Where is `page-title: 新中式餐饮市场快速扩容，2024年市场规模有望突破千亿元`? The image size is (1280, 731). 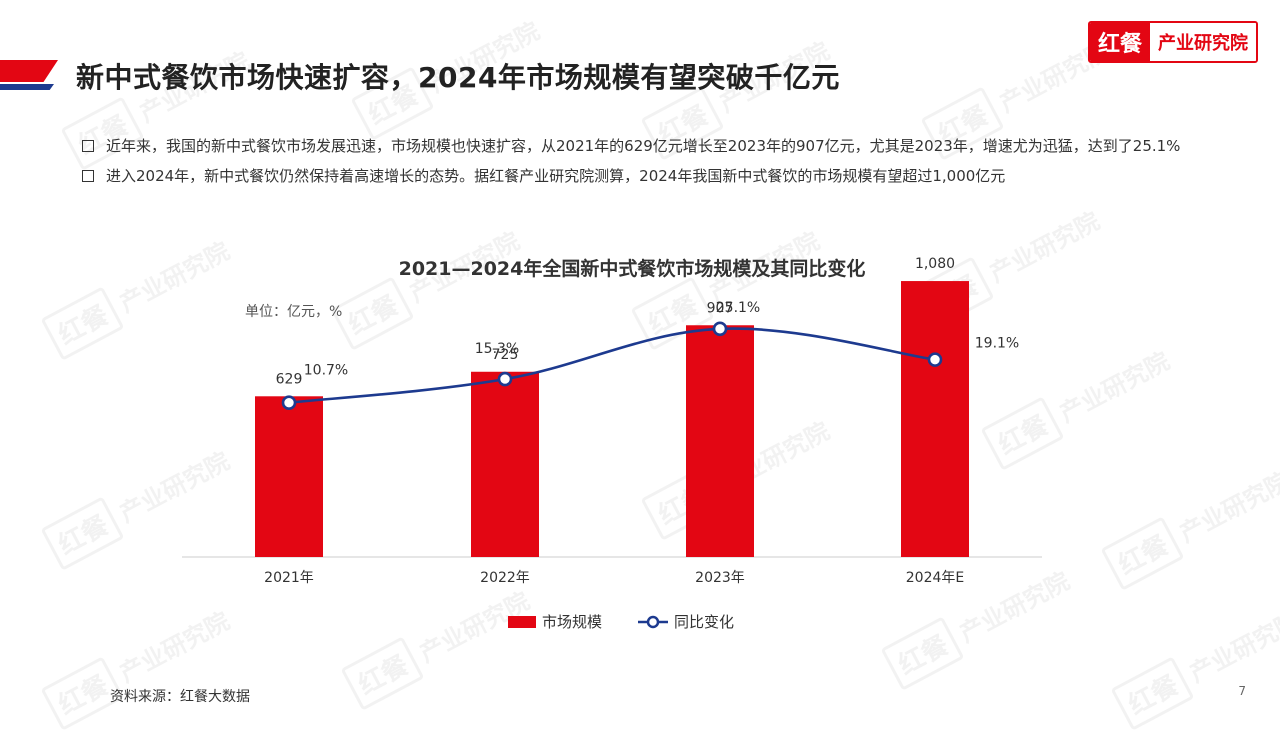
page-title: 新中式餐饮市场快速扩容，2024年市场规模有望突破千亿元 is located at coordinates (458, 77).